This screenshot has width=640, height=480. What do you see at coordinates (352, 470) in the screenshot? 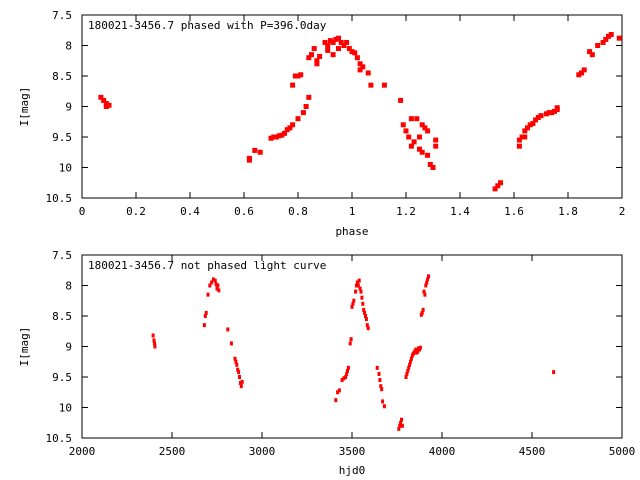
I see `x-axis-label: hjd0` at bounding box center [352, 470].